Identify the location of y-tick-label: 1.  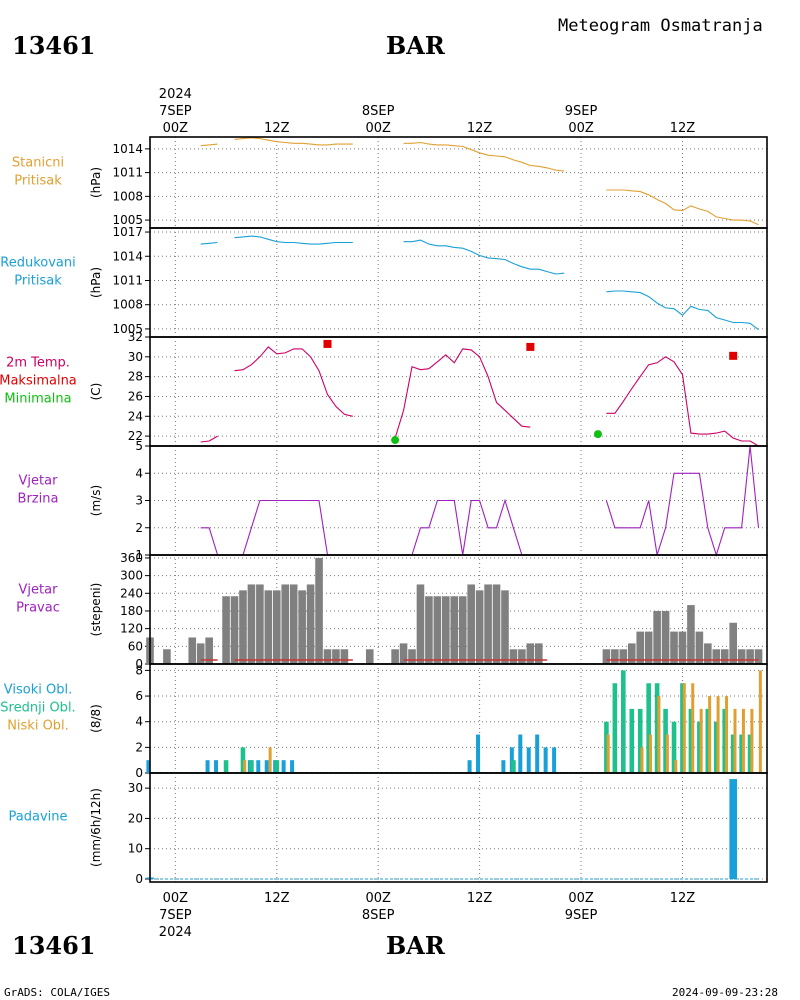
(139, 555).